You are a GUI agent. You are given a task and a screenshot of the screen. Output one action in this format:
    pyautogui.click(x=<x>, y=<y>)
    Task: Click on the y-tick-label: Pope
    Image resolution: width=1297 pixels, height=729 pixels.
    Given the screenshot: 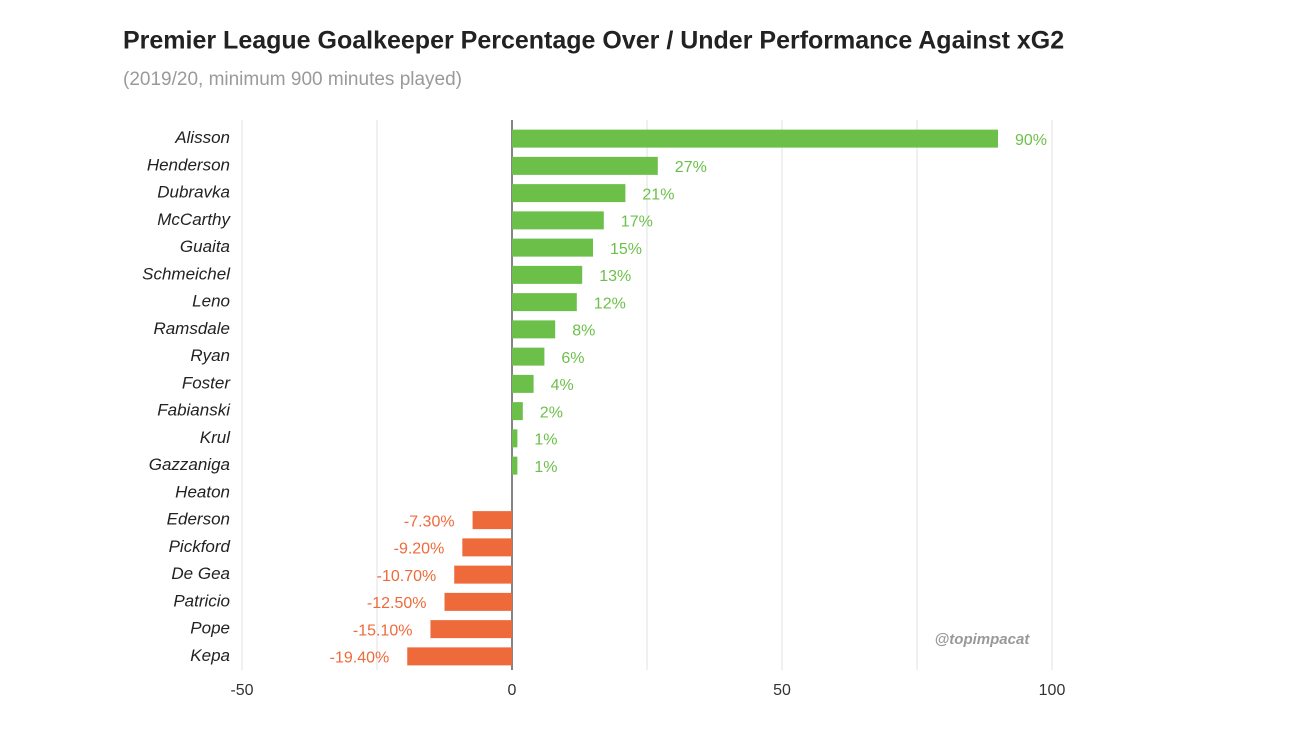 What is the action you would take?
    pyautogui.click(x=210, y=628)
    